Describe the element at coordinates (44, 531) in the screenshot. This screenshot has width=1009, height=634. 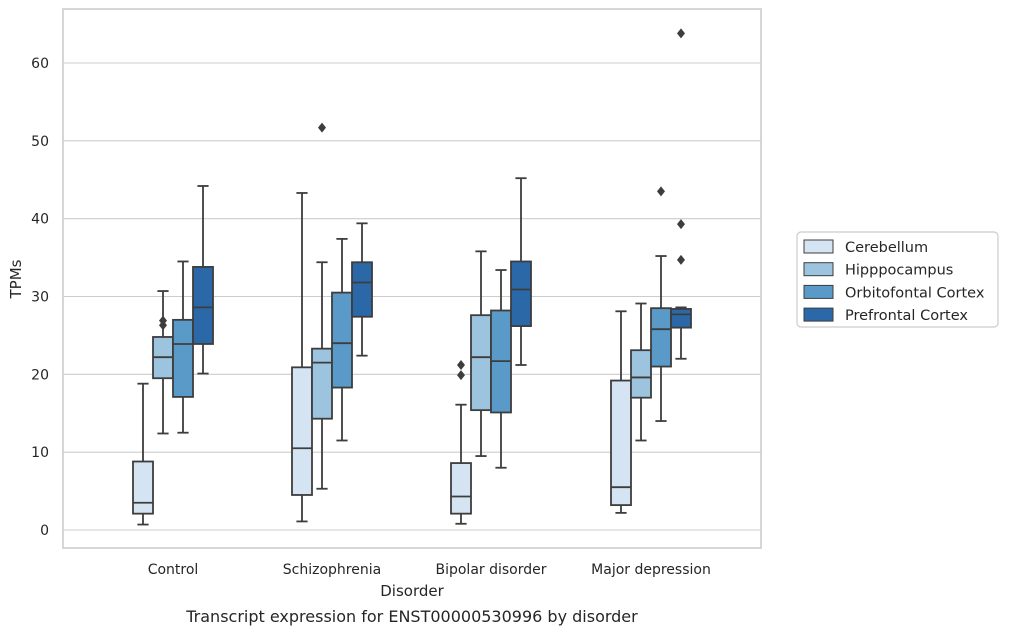
I see `y-tick-label: 0` at that location.